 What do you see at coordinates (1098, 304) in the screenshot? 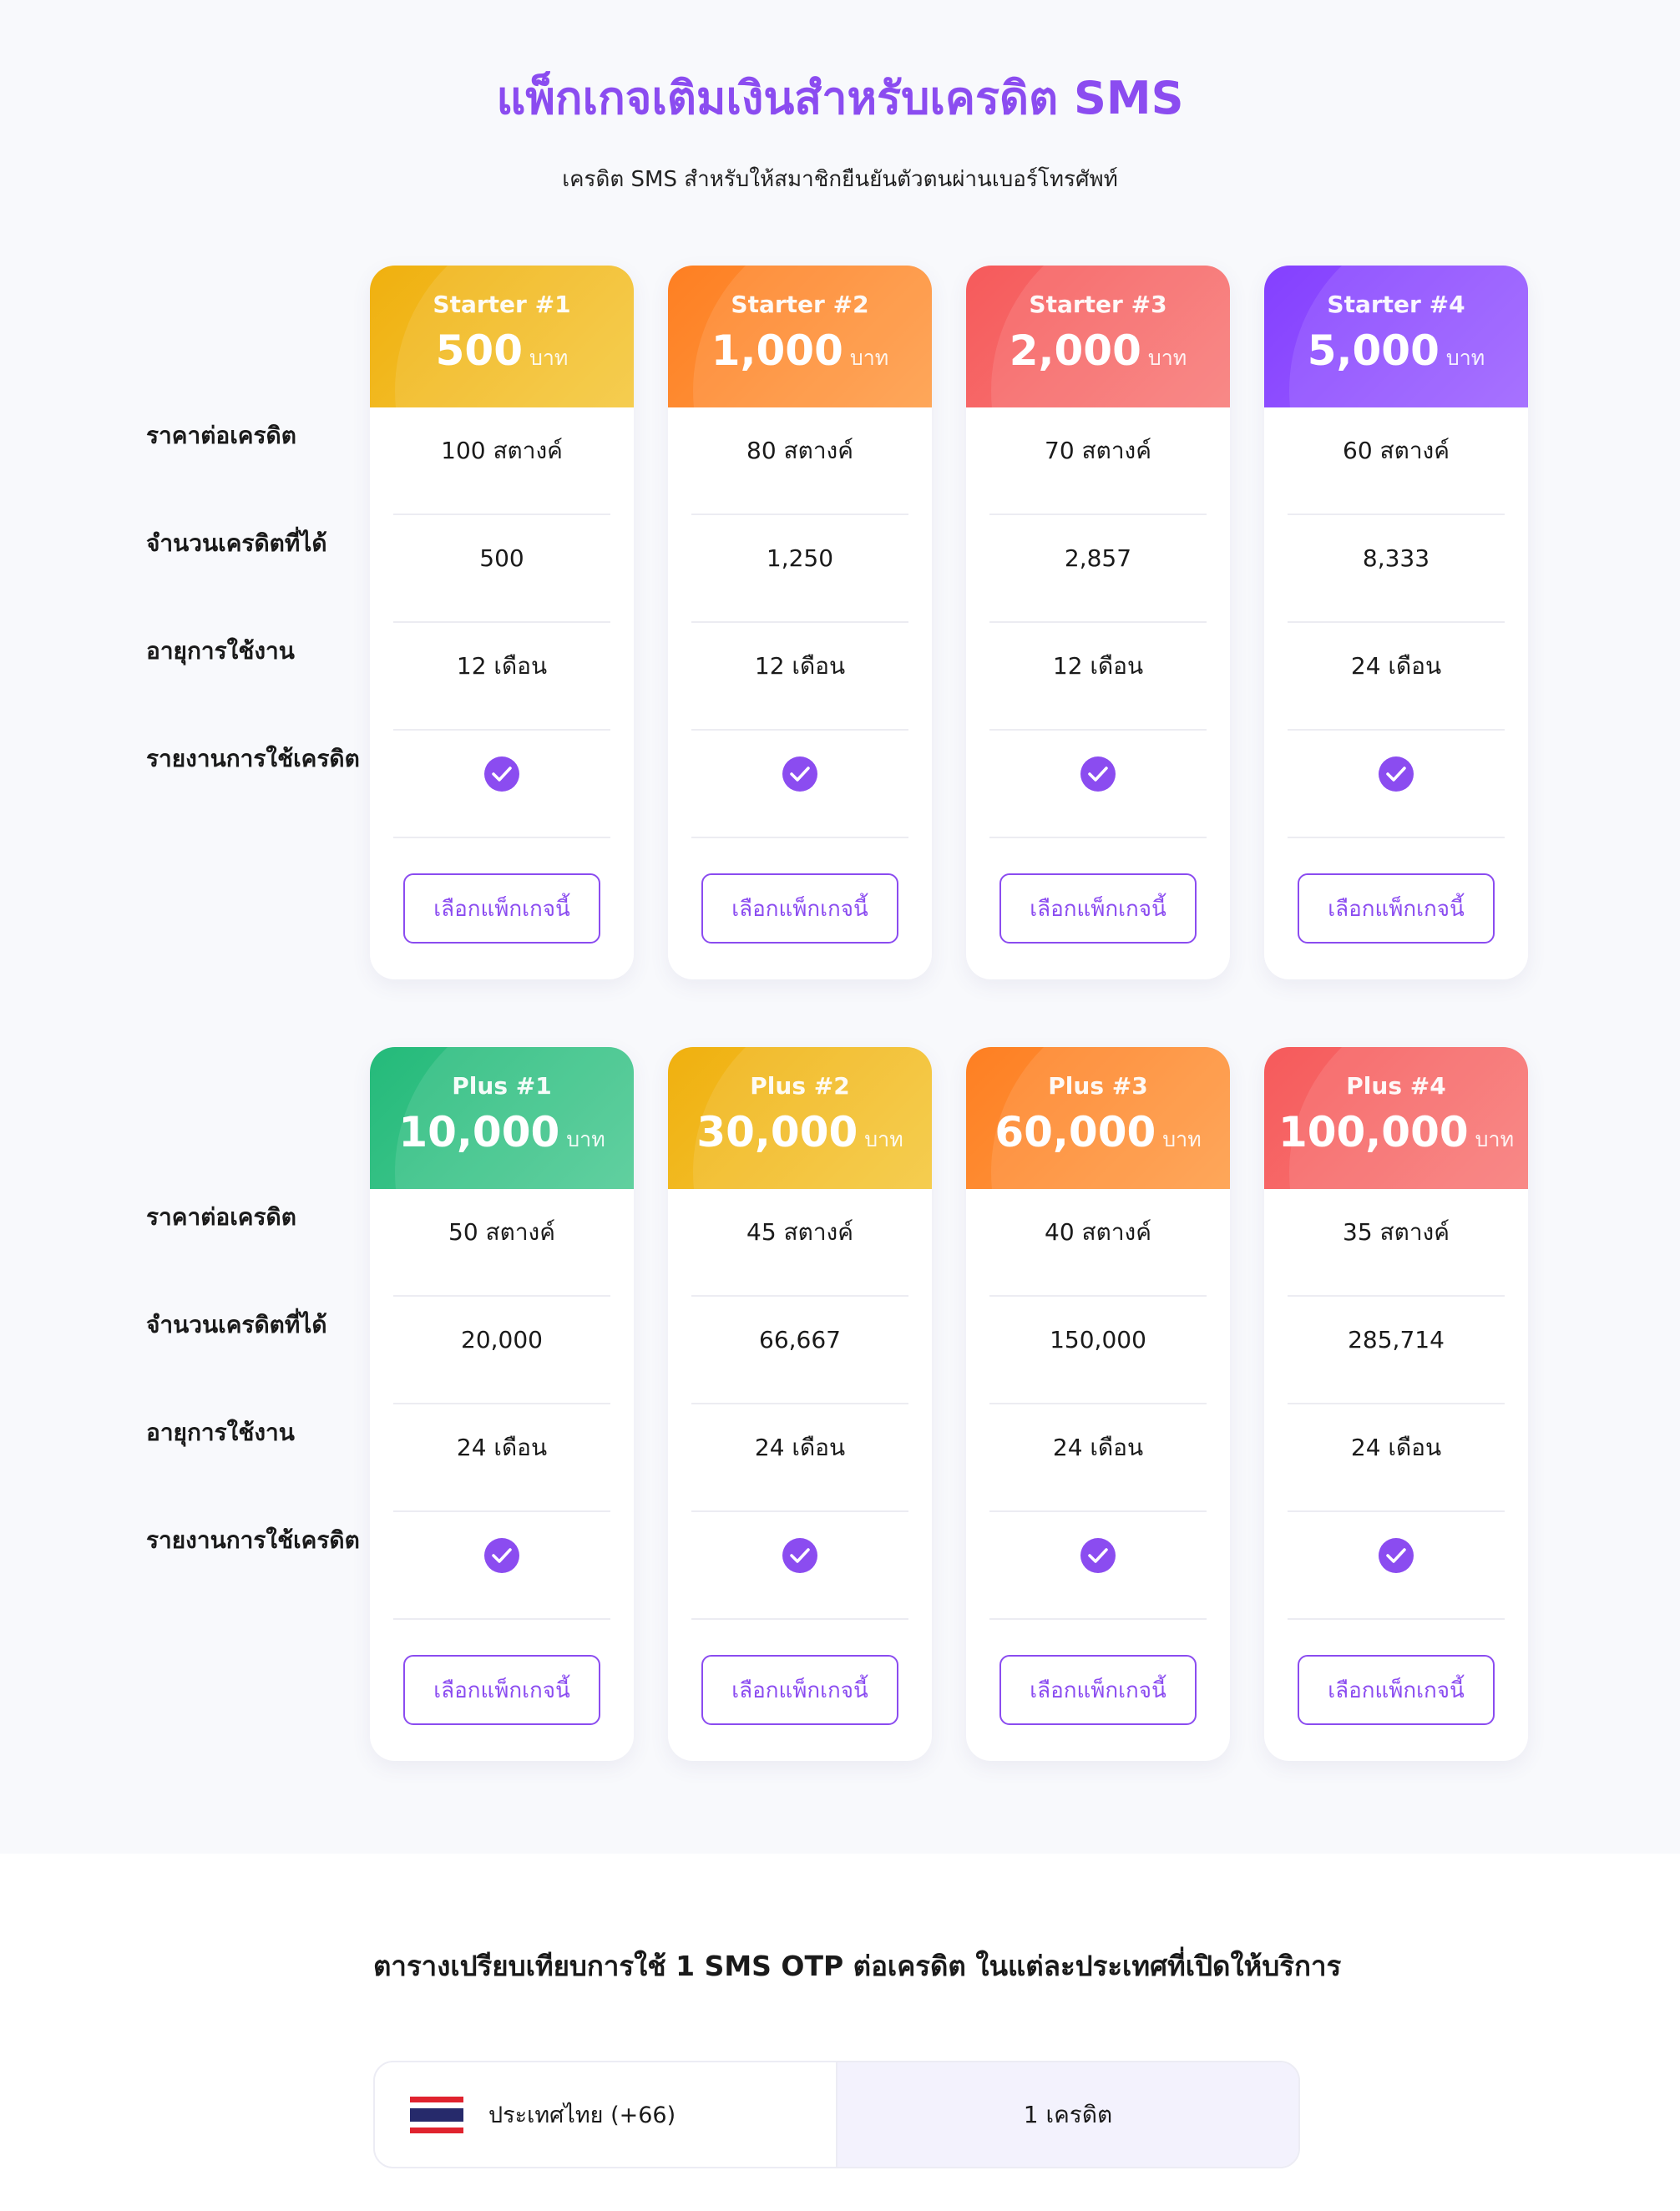
I see `package-name: Starter #3` at bounding box center [1098, 304].